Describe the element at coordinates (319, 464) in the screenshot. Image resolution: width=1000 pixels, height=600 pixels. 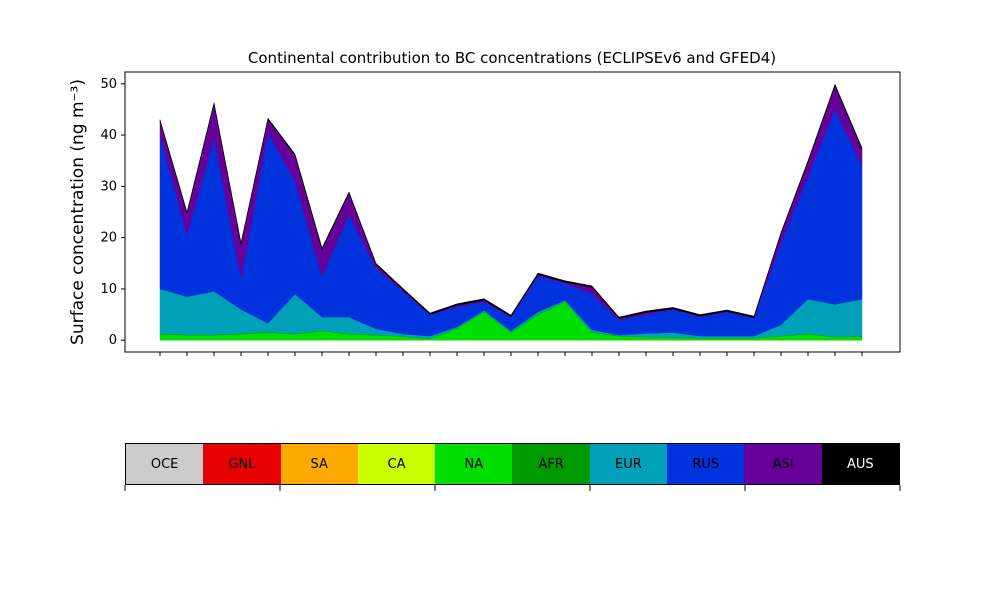
I see `legend-entry: SA` at that location.